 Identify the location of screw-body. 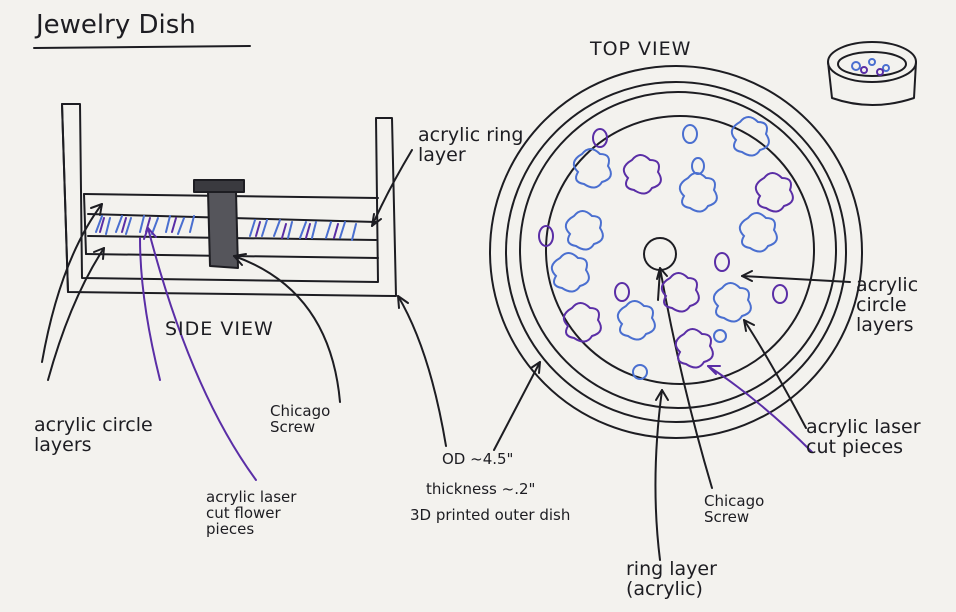
(223, 230).